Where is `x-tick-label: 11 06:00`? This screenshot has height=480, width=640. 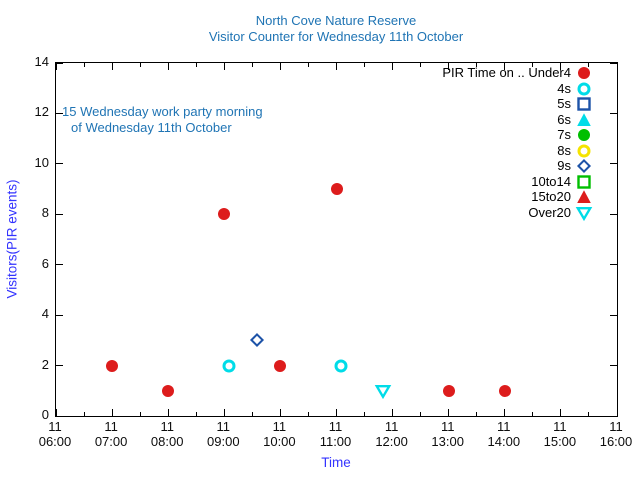 x-tick-label: 11 06:00 is located at coordinates (55, 434).